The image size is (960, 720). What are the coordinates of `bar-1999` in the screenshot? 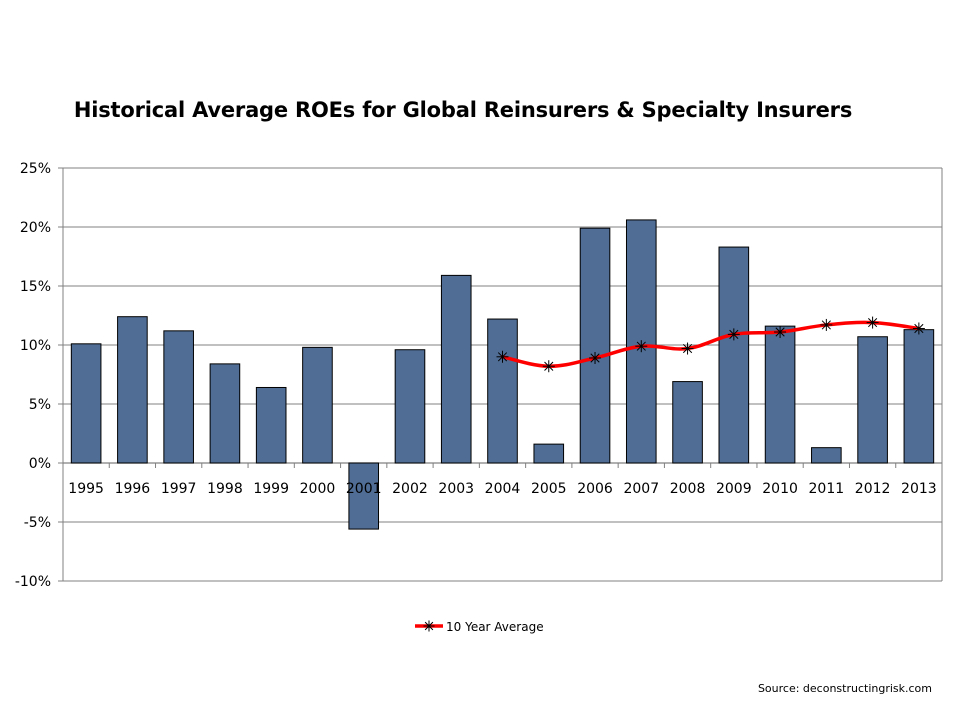 It's located at (271, 425).